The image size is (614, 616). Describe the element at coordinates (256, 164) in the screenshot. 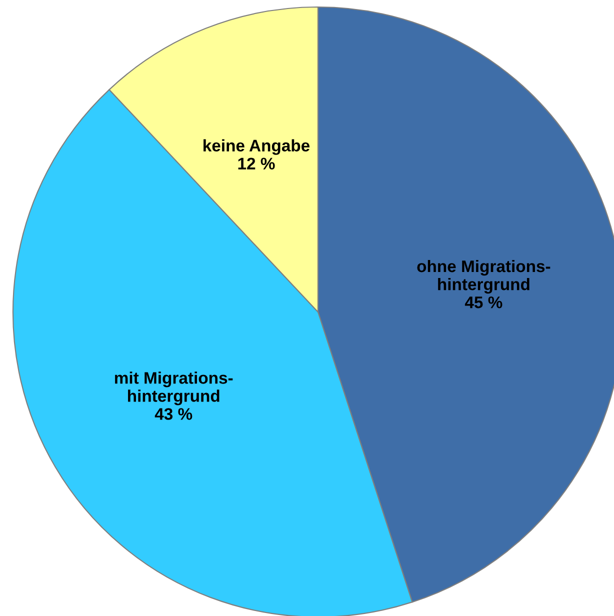

I see `data-label: 12 %` at that location.